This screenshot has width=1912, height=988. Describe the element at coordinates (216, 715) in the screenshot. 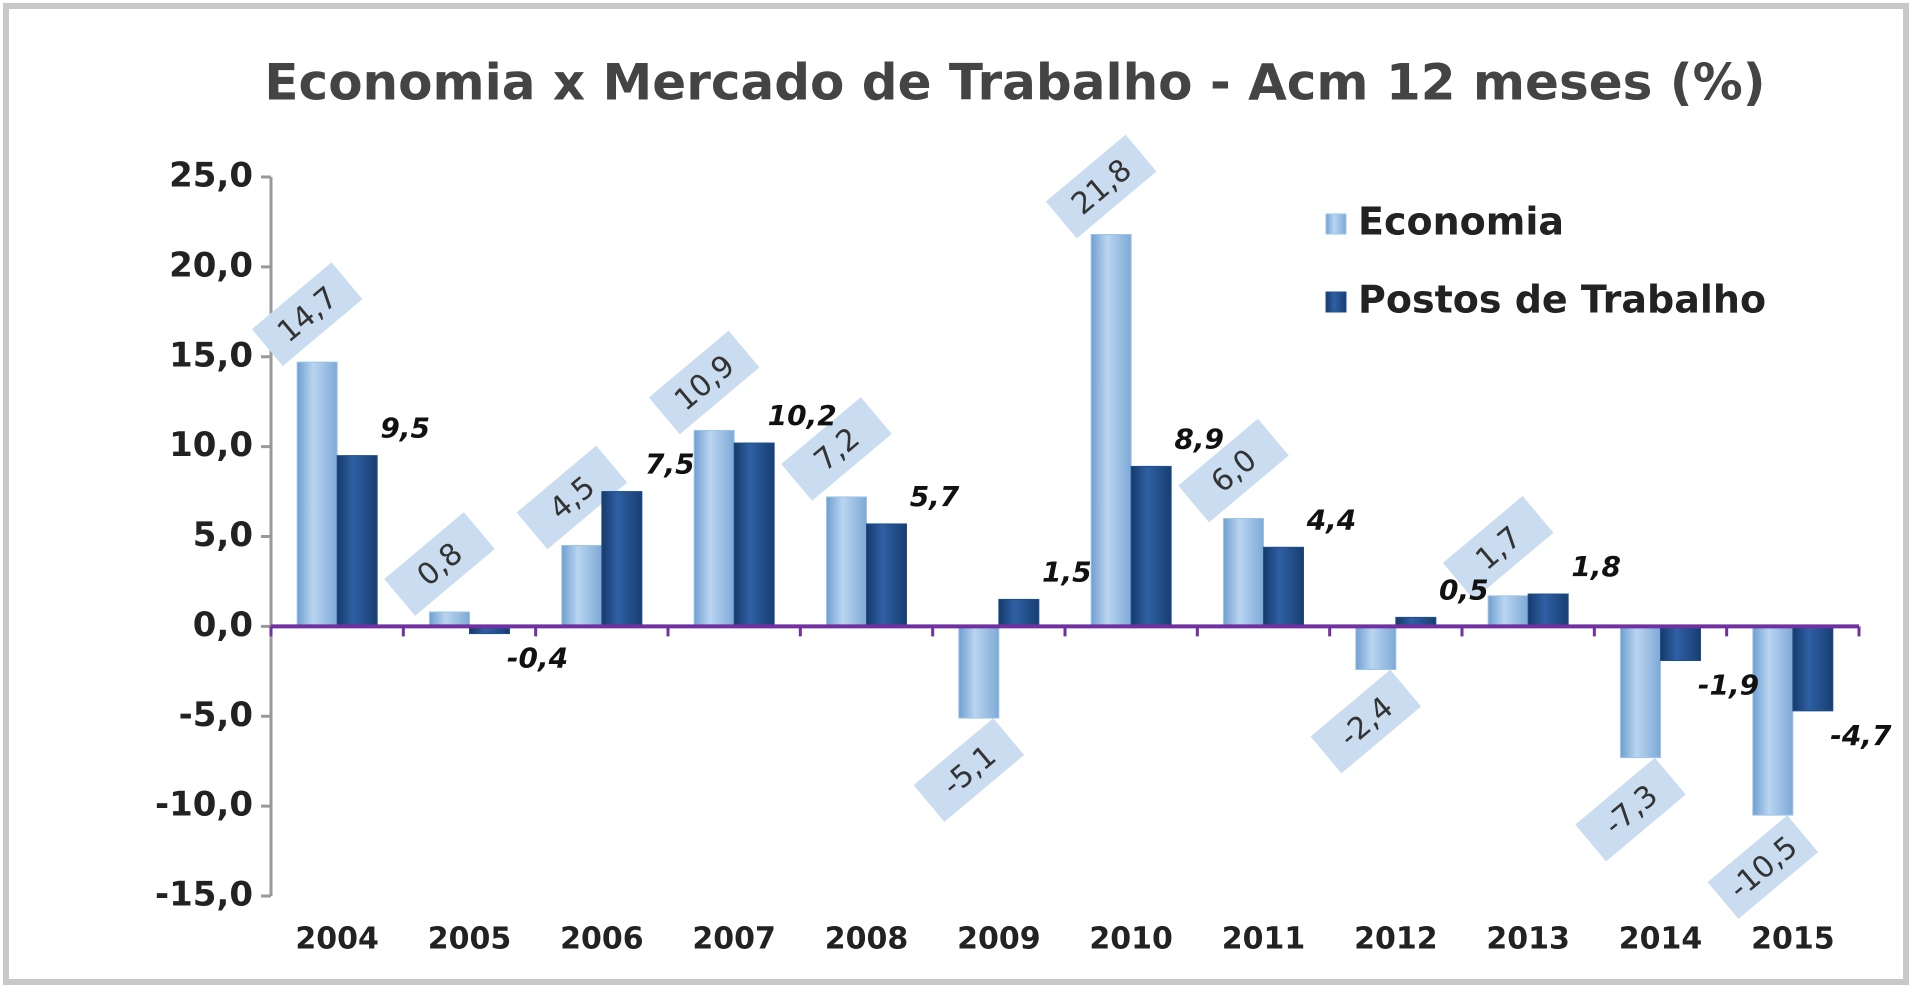

I see `y-tick-label: -5,0` at that location.